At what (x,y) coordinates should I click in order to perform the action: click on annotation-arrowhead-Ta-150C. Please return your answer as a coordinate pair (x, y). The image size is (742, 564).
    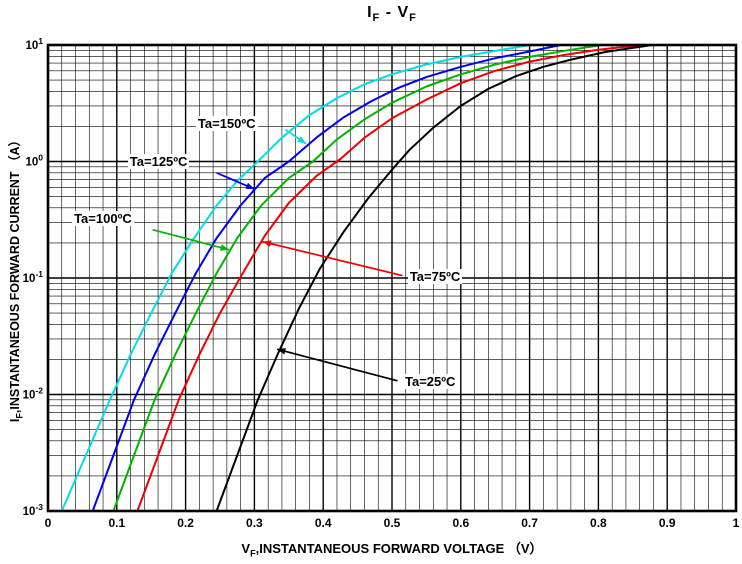
    Looking at the image, I should click on (301, 140).